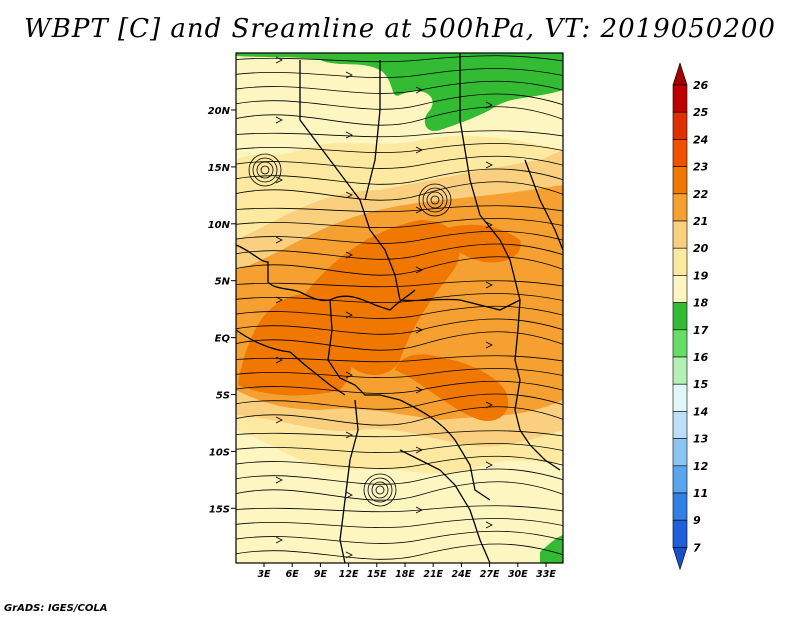 The image size is (800, 622). Describe the element at coordinates (462, 574) in the screenshot. I see `lon-label: 24E` at that location.